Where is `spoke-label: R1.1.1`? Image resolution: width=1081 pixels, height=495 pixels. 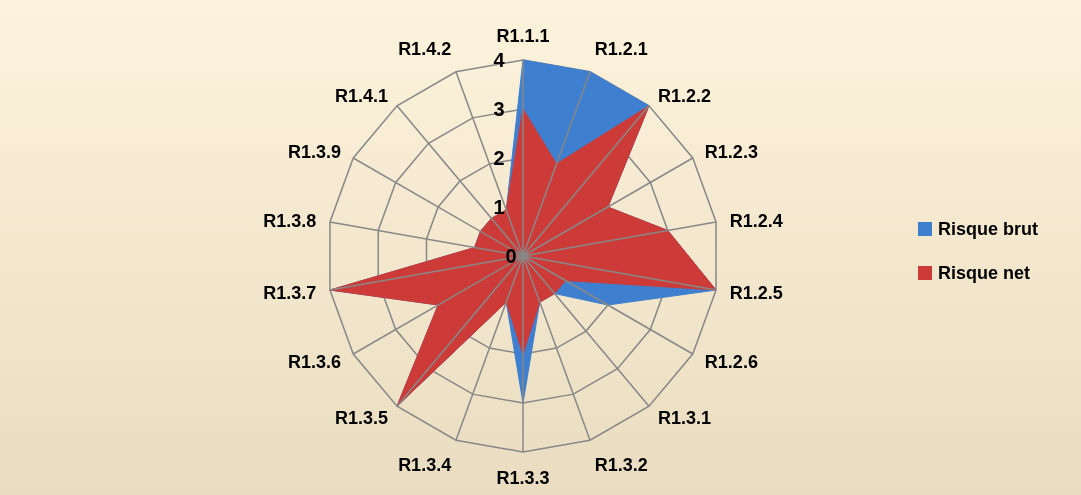 spoke-label: R1.1.1 is located at coordinates (523, 36).